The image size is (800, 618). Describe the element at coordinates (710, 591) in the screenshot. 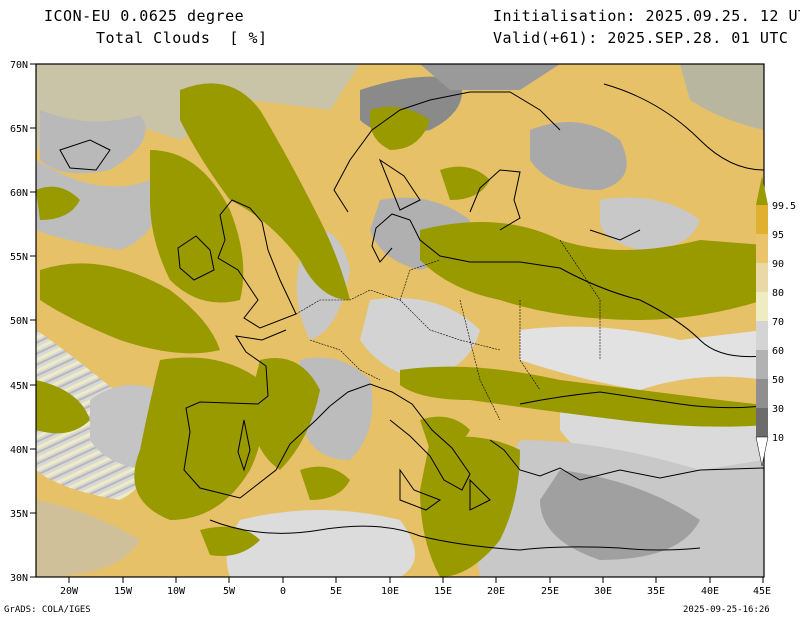

I see `lon-label-40e: 40E` at that location.